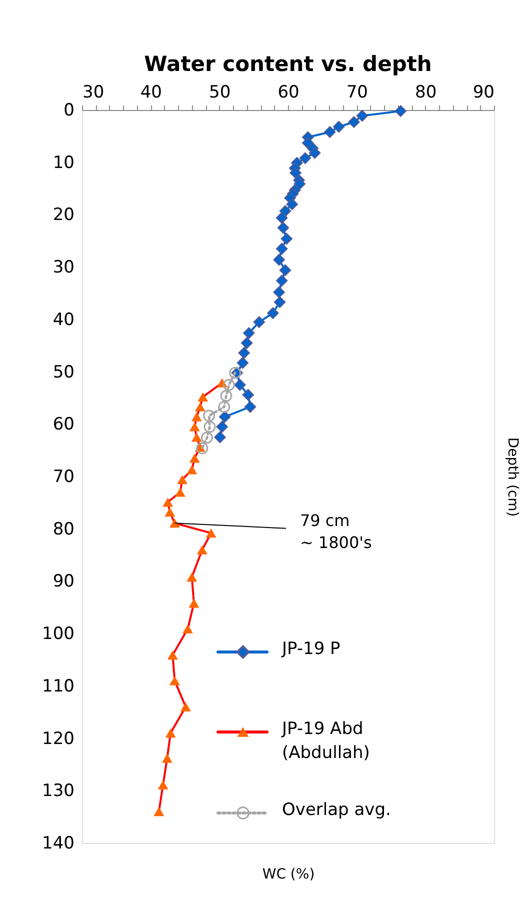 The image size is (525, 899). Describe the element at coordinates (93, 92) in the screenshot. I see `x-tick-label: 30` at that location.